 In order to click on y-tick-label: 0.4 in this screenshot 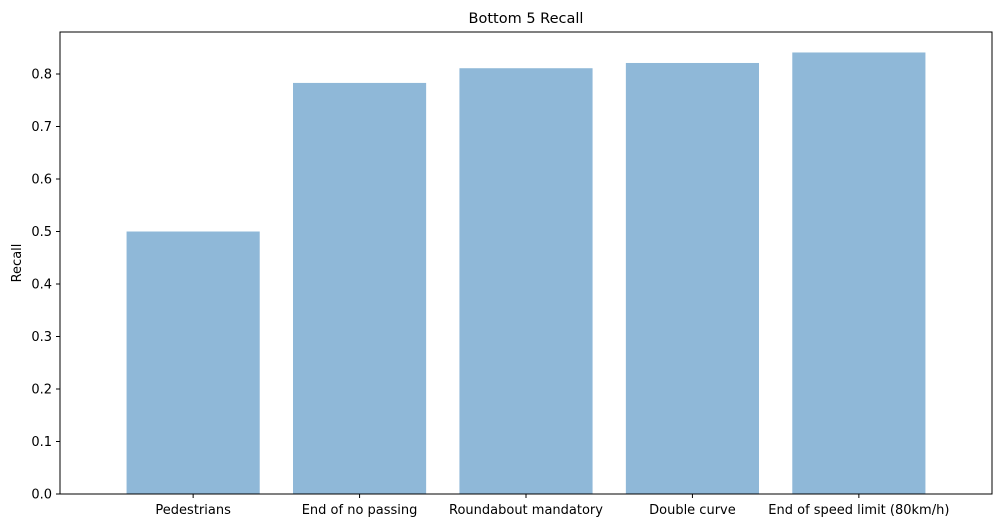, I will do `click(41, 285)`.